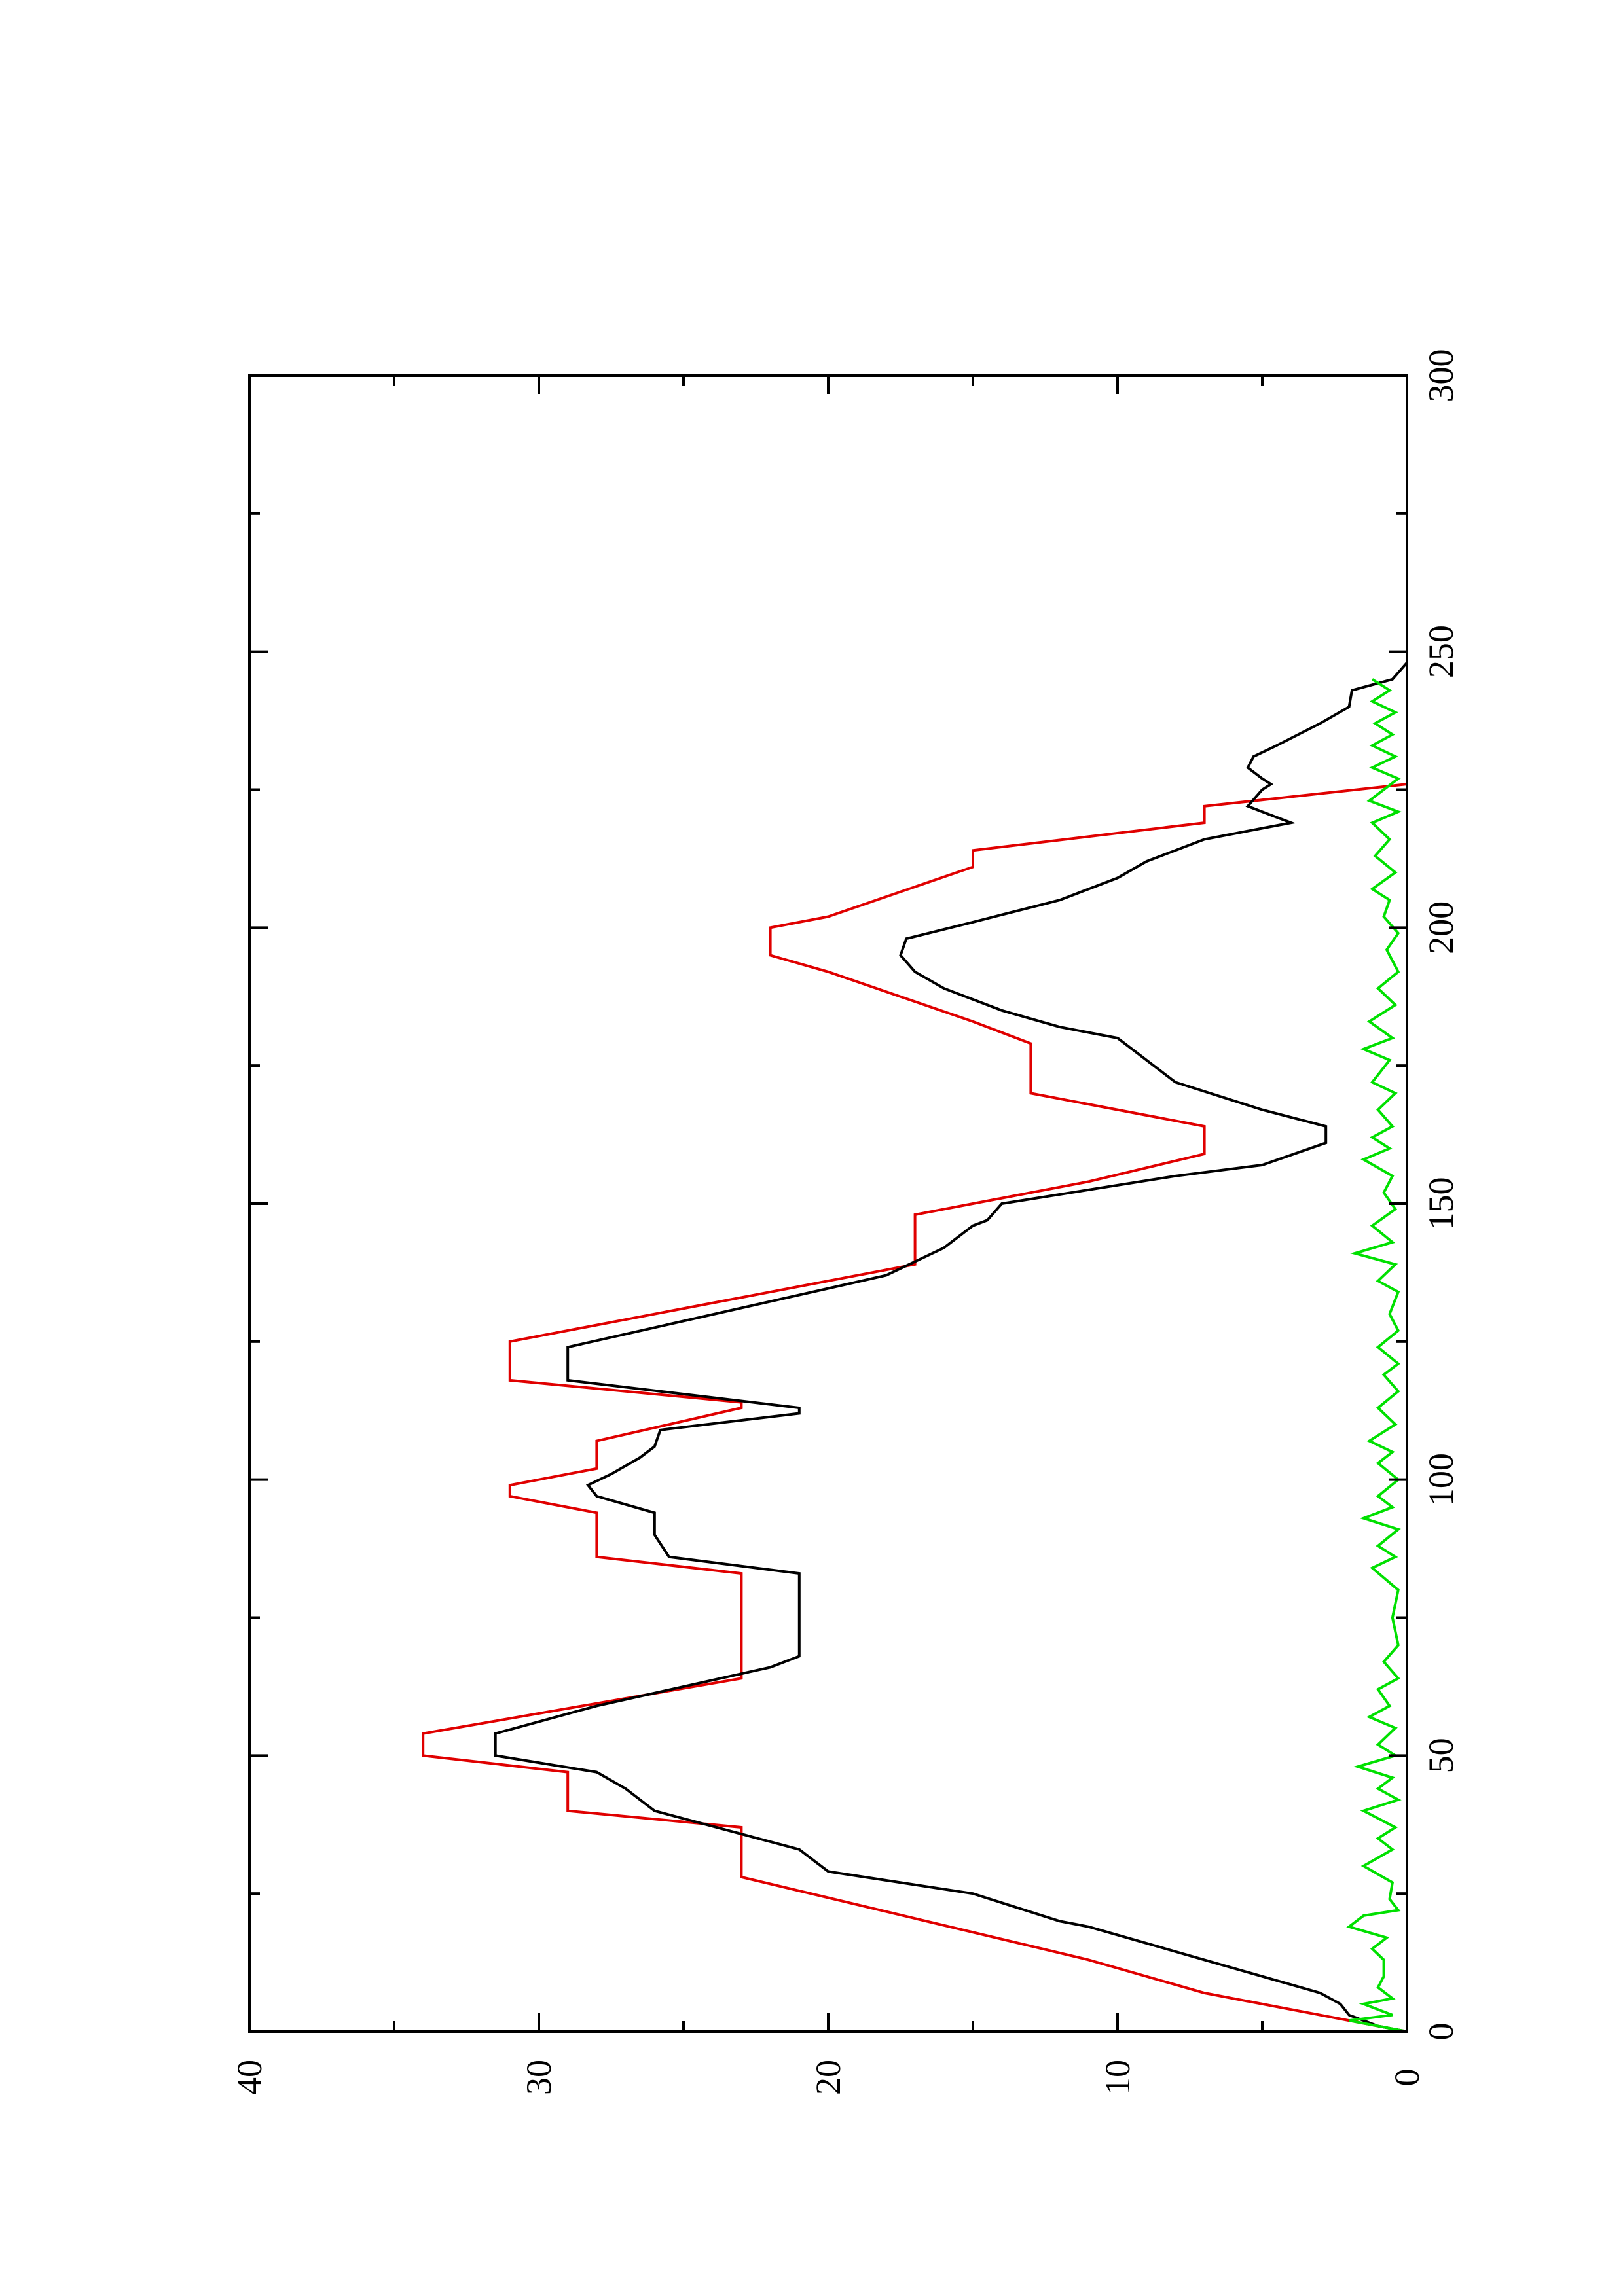 The width and height of the screenshot is (1623, 2296). I want to click on y-tick-label: 0, so click(1407, 2078).